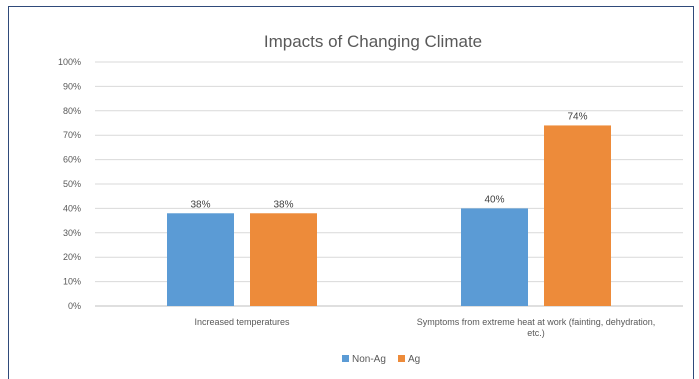  I want to click on y-tick-label: 70%, so click(72, 135).